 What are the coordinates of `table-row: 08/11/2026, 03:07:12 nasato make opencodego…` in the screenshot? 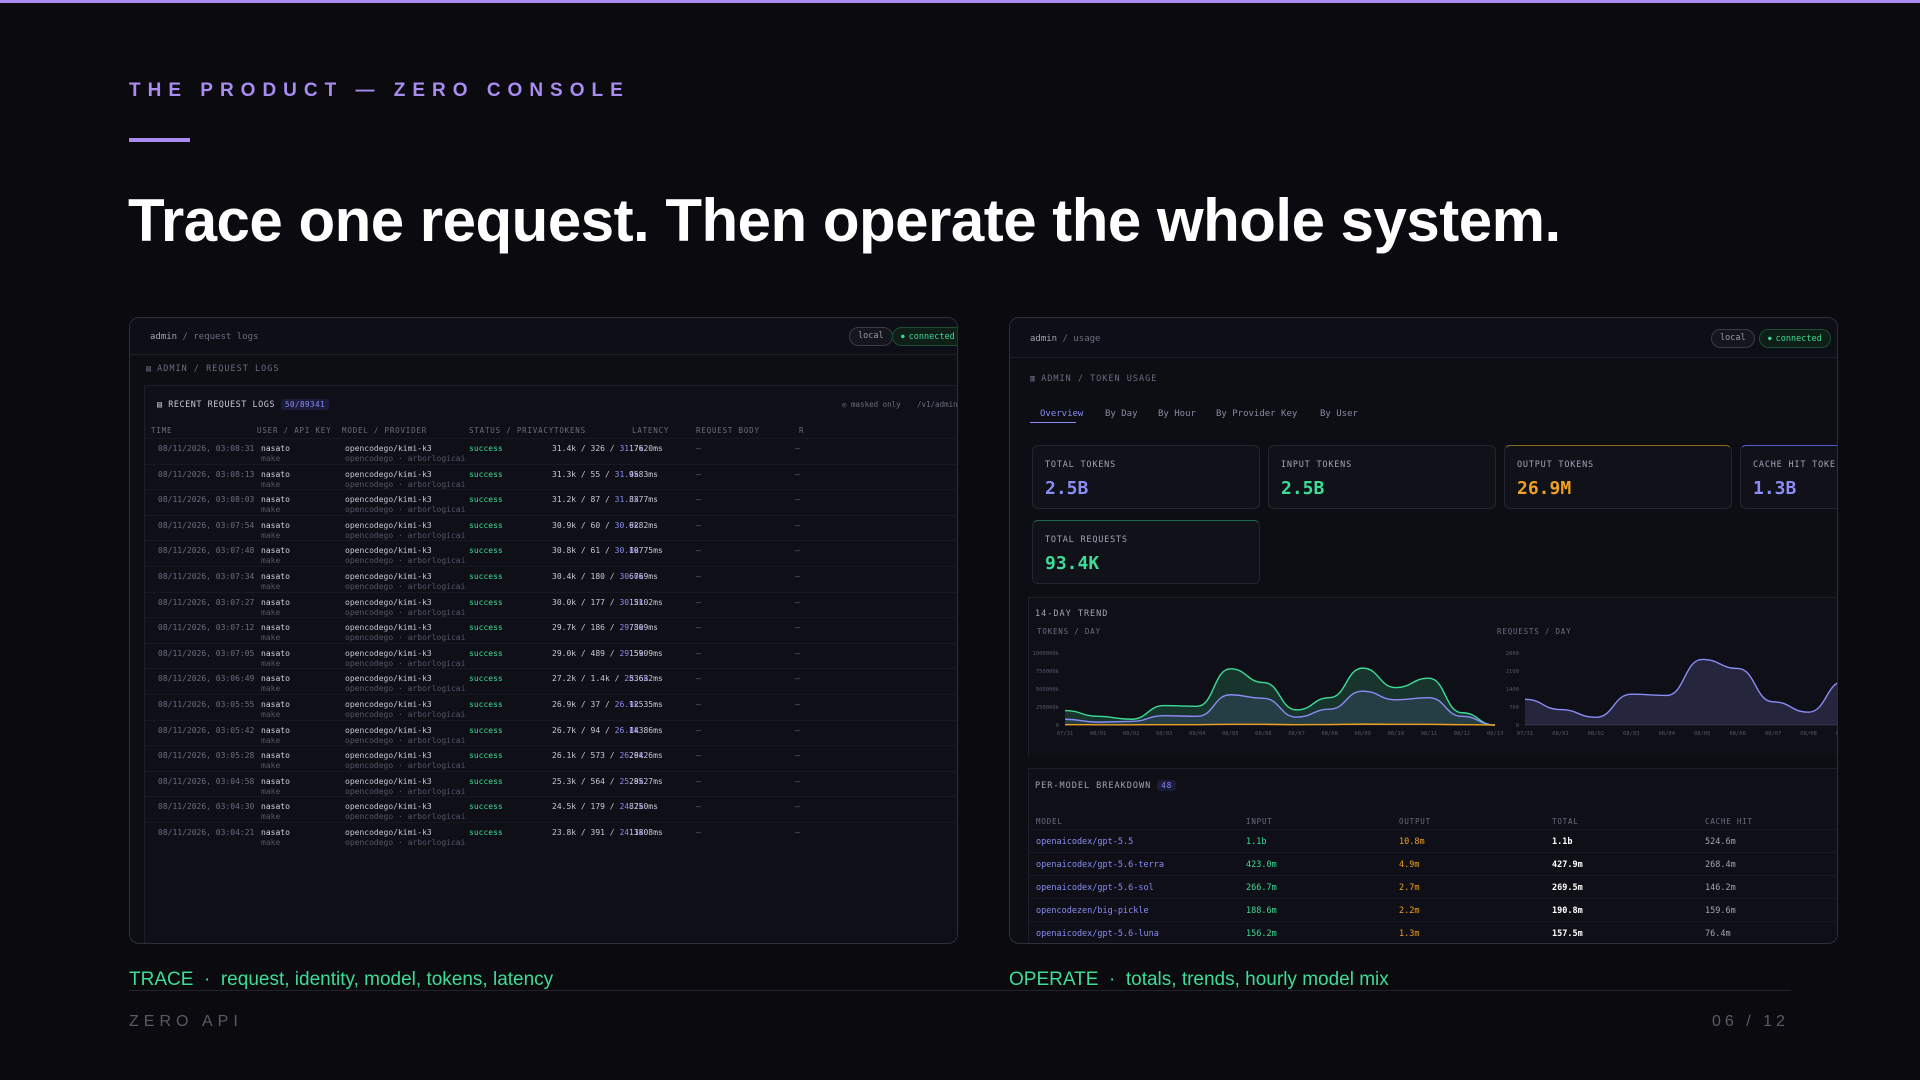 It's located at (551, 632).